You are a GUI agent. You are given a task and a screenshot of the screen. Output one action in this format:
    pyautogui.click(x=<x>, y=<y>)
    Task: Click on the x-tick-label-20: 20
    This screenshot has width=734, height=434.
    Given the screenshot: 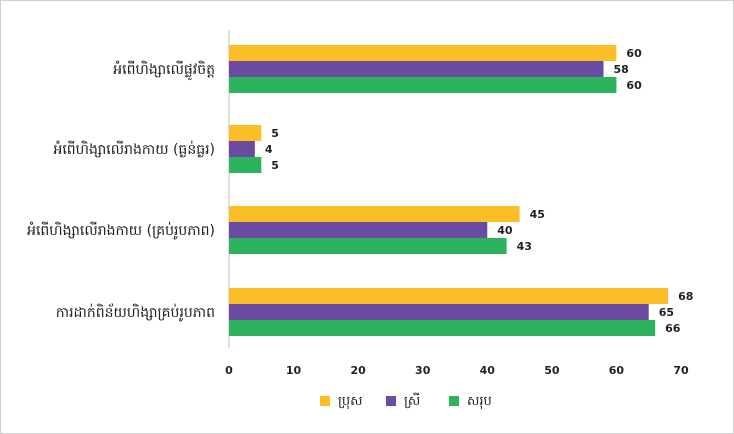 What is the action you would take?
    pyautogui.click(x=358, y=370)
    